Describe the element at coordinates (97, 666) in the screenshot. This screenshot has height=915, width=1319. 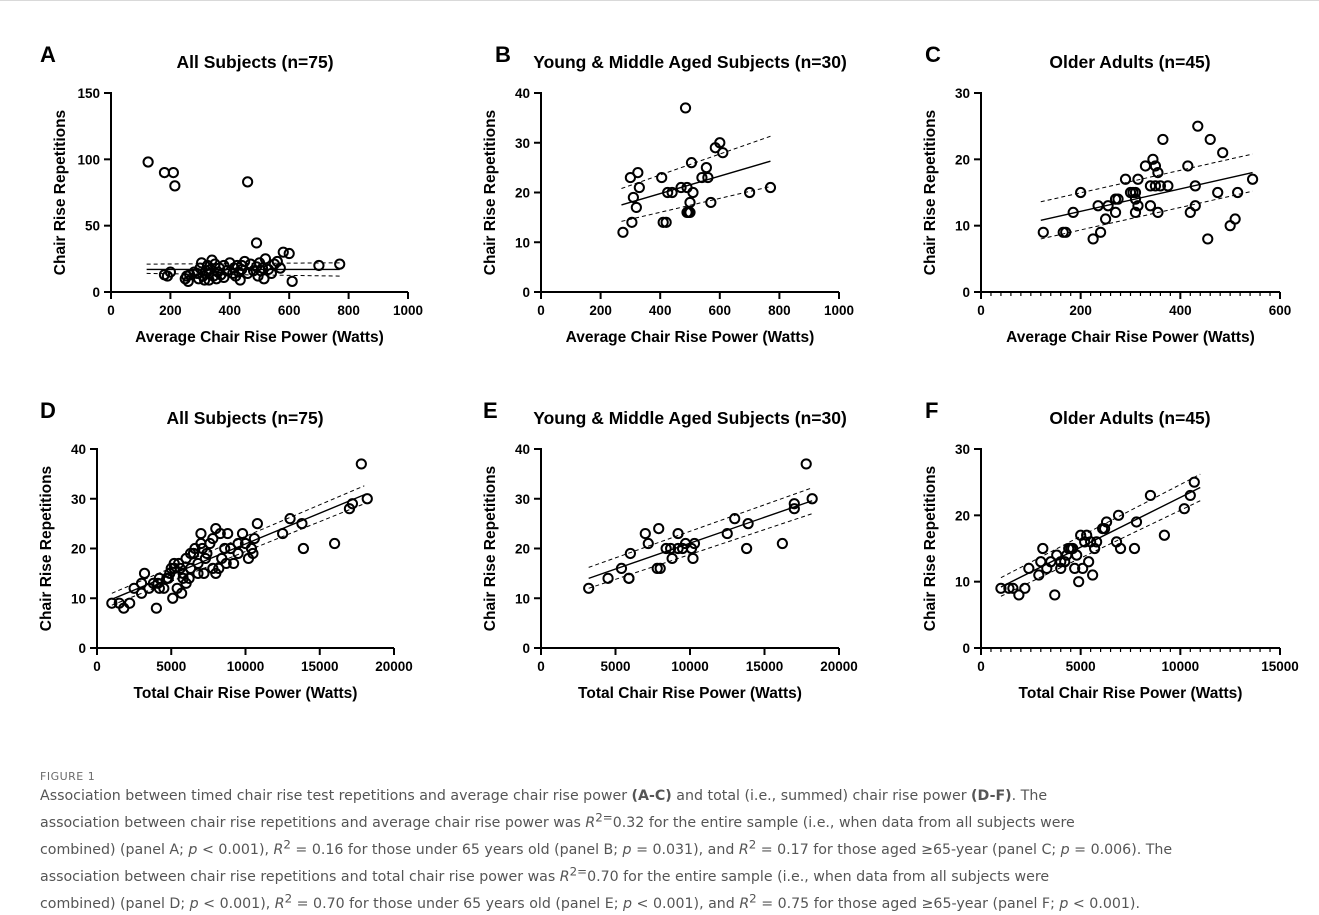
I see `x-tick-label-d: 0` at that location.